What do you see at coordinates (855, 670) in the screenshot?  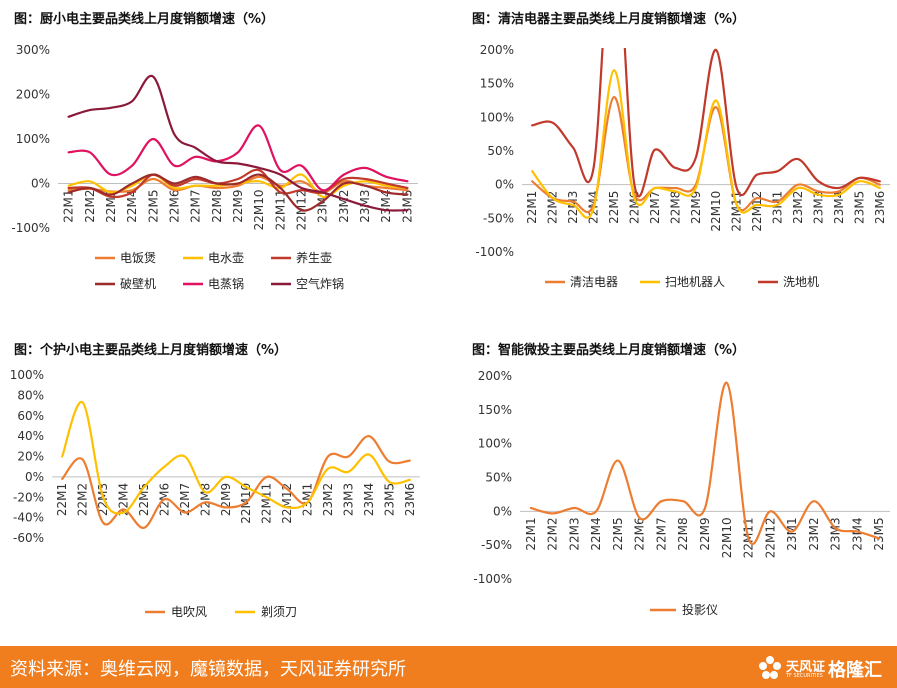 I see `logo-right: 格隆汇` at bounding box center [855, 670].